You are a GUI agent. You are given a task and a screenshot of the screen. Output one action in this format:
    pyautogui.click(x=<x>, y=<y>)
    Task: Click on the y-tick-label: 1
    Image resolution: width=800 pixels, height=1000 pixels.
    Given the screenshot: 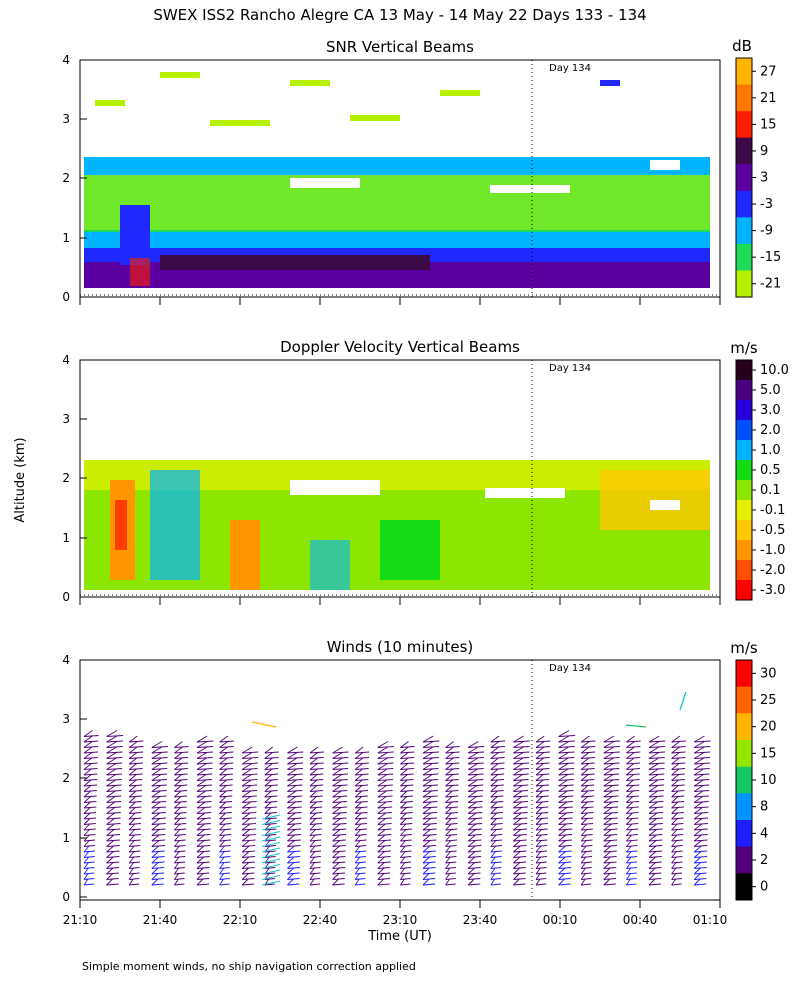 What is the action you would take?
    pyautogui.click(x=66, y=838)
    